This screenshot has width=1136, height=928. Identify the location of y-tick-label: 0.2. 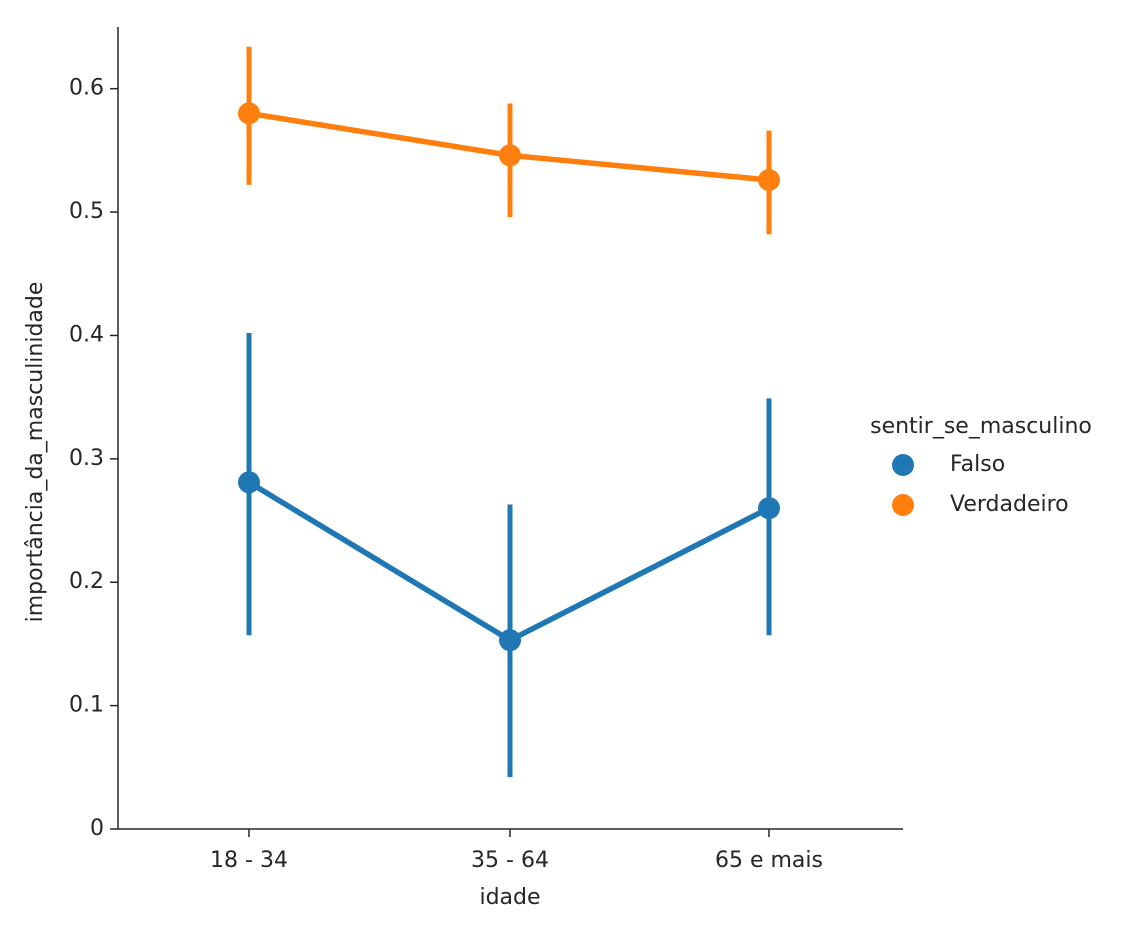
(86, 581).